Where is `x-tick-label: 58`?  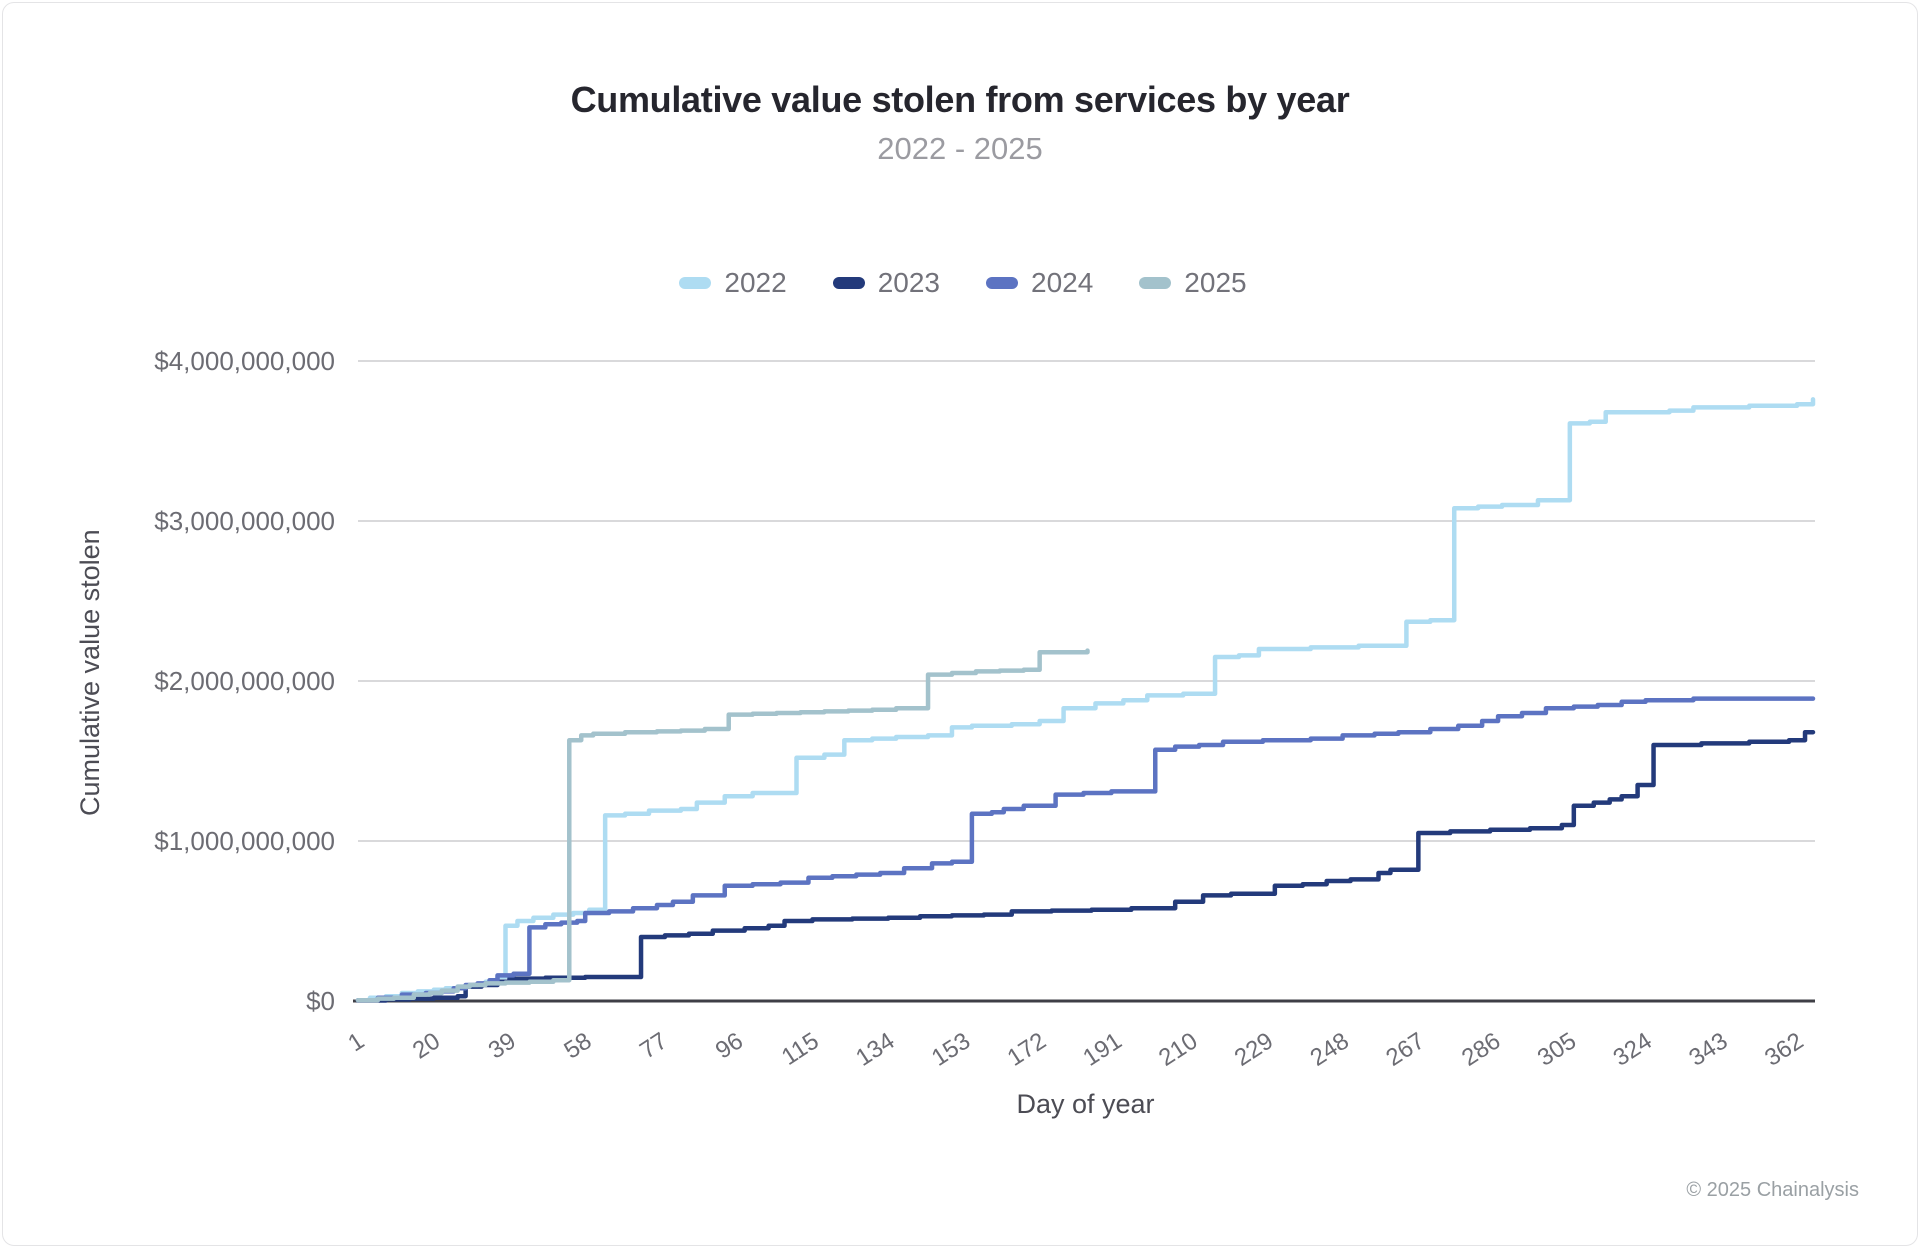
x-tick-label: 58 is located at coordinates (577, 1045).